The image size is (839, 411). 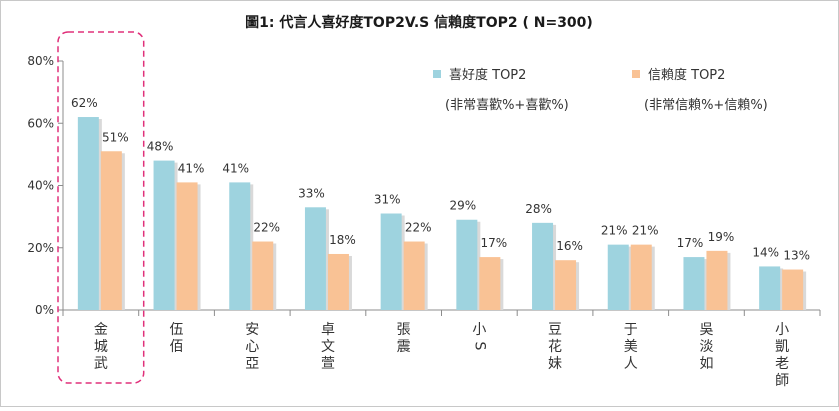 What do you see at coordinates (404, 347) in the screenshot?
I see `category-label: 震` at bounding box center [404, 347].